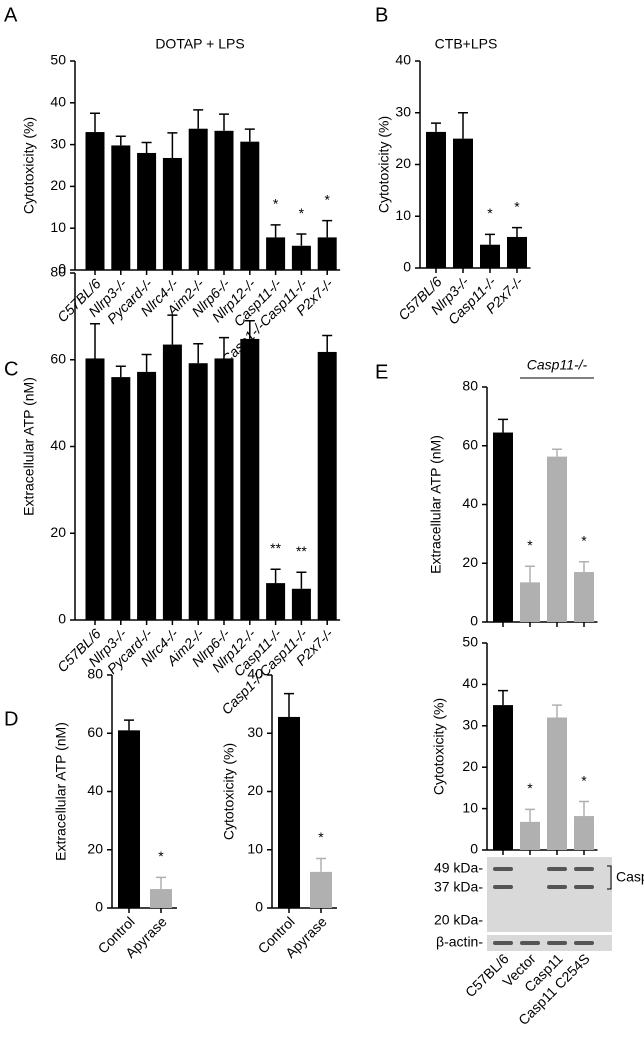  What do you see at coordinates (11, 15) in the screenshot?
I see `panel-letter: A` at bounding box center [11, 15].